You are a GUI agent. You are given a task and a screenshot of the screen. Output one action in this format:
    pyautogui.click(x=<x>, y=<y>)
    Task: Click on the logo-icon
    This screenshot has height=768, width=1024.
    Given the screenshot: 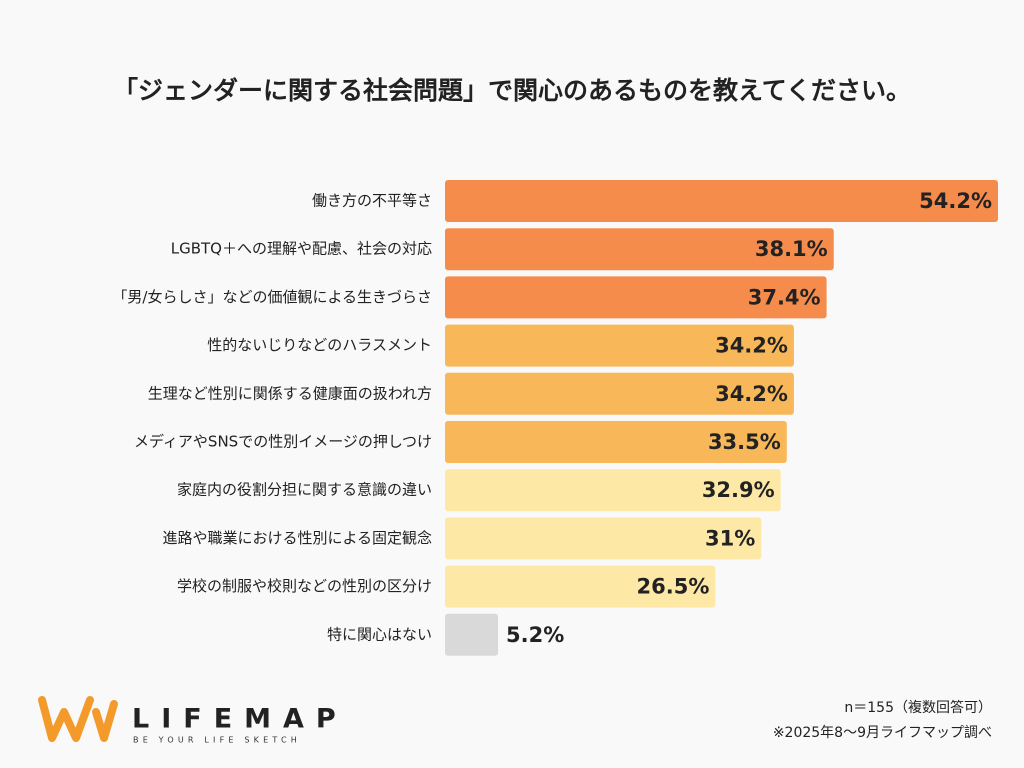 What is the action you would take?
    pyautogui.click(x=78, y=719)
    